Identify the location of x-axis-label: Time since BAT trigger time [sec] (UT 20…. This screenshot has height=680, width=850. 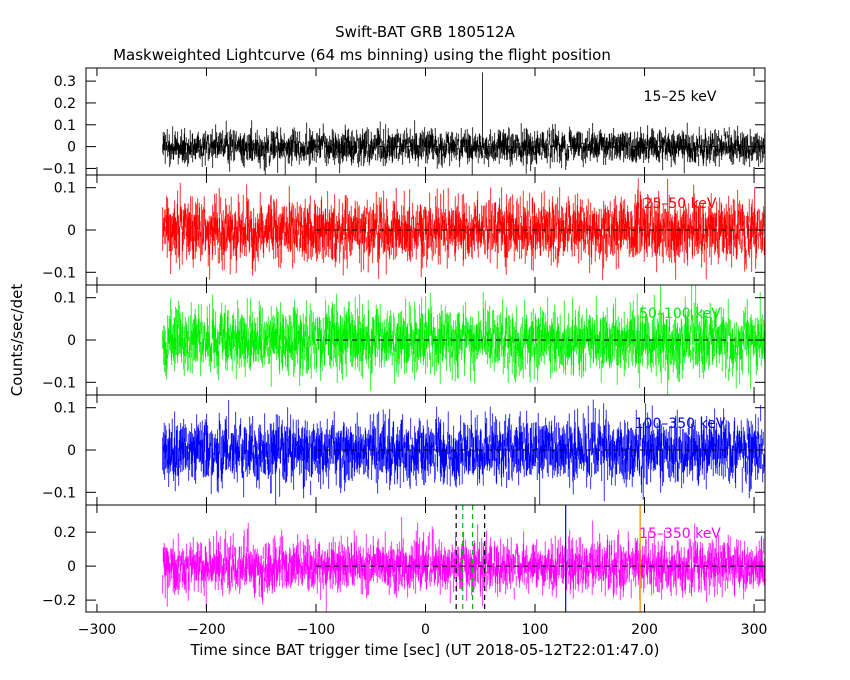
(425, 650).